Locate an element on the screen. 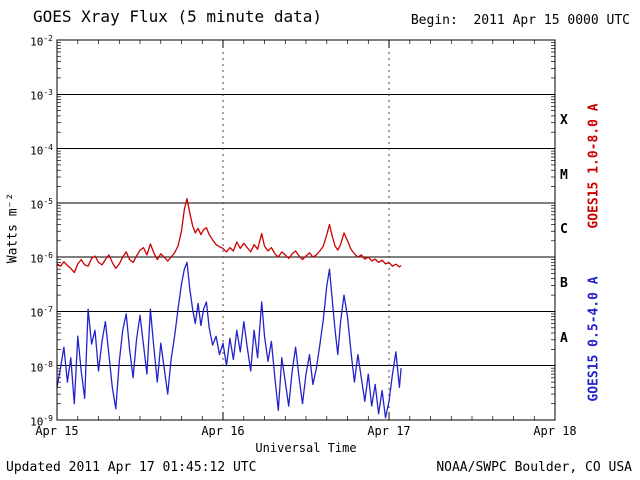 The image size is (640, 480). x-tick-label: Apr 17 is located at coordinates (389, 431).